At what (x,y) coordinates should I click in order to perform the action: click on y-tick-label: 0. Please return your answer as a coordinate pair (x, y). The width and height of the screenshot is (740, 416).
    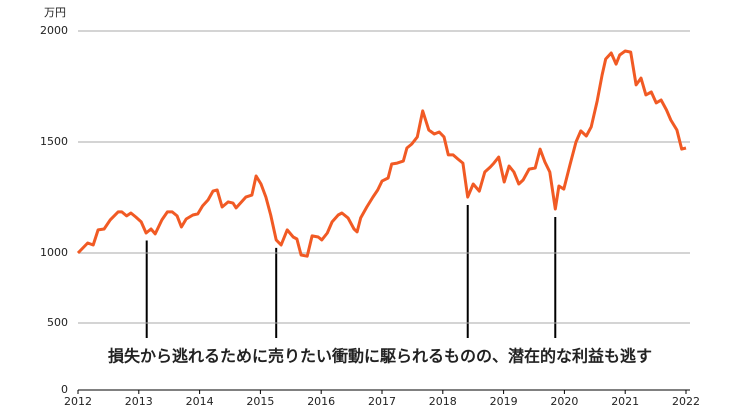
    Looking at the image, I should click on (64, 389).